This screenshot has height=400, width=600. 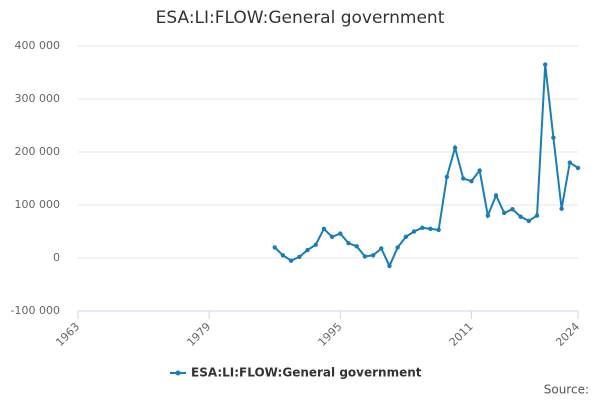 I want to click on legend-marker, so click(x=178, y=373).